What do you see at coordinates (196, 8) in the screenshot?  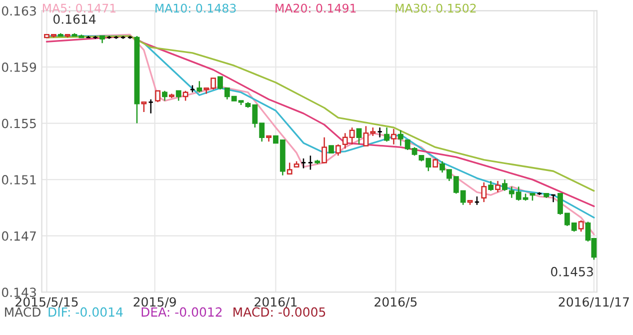 I see `text: MA10: 0.1483` at bounding box center [196, 8].